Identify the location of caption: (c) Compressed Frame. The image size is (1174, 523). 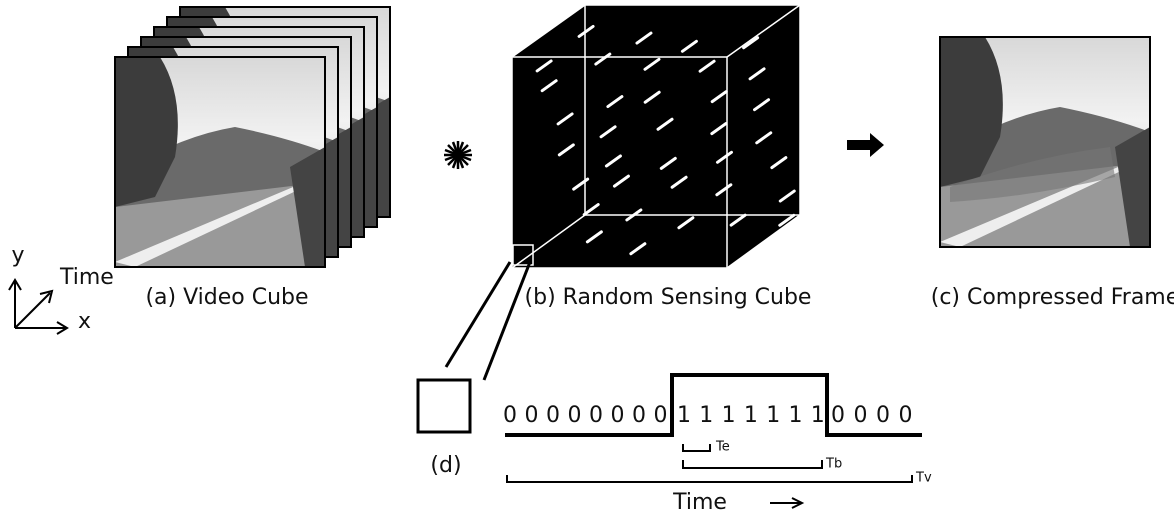
(1052, 297).